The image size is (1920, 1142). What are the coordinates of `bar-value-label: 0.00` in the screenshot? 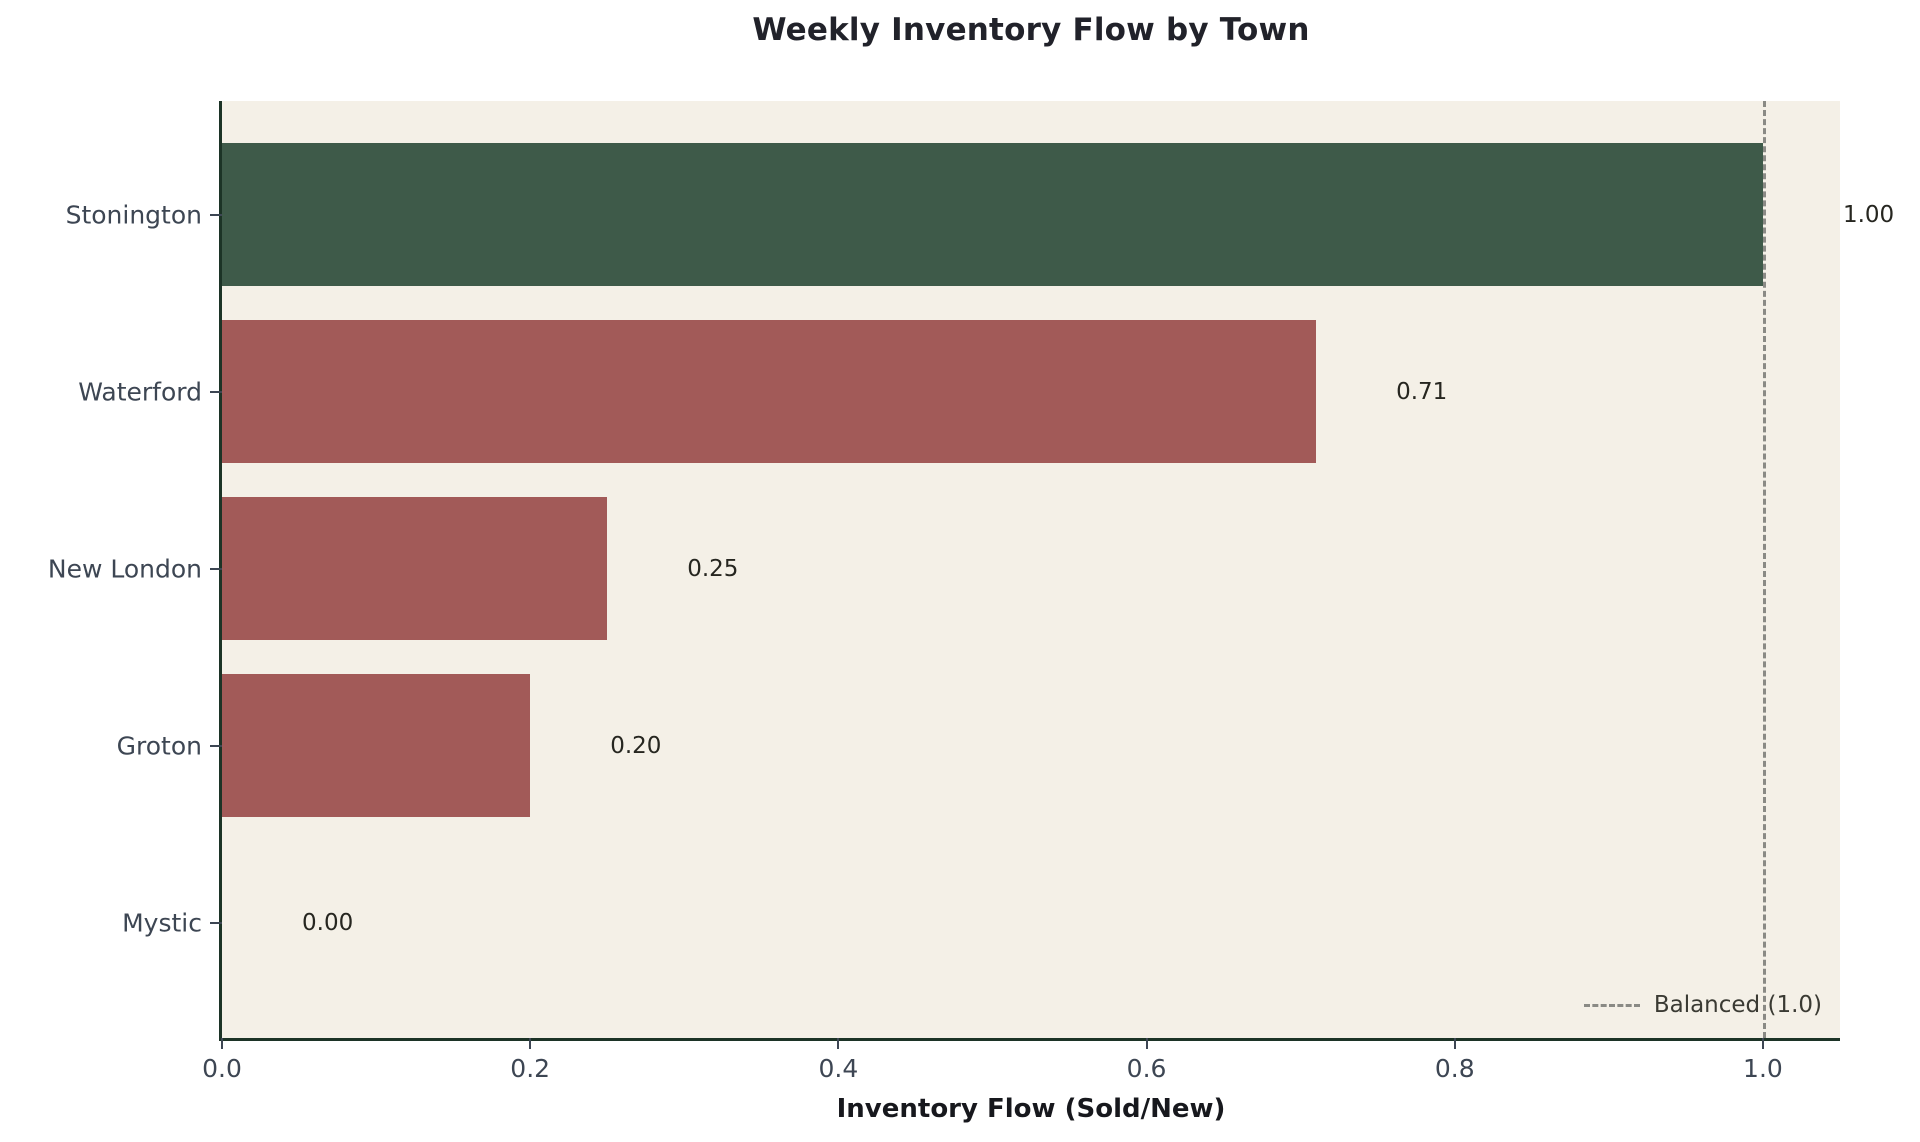 It's located at (328, 922).